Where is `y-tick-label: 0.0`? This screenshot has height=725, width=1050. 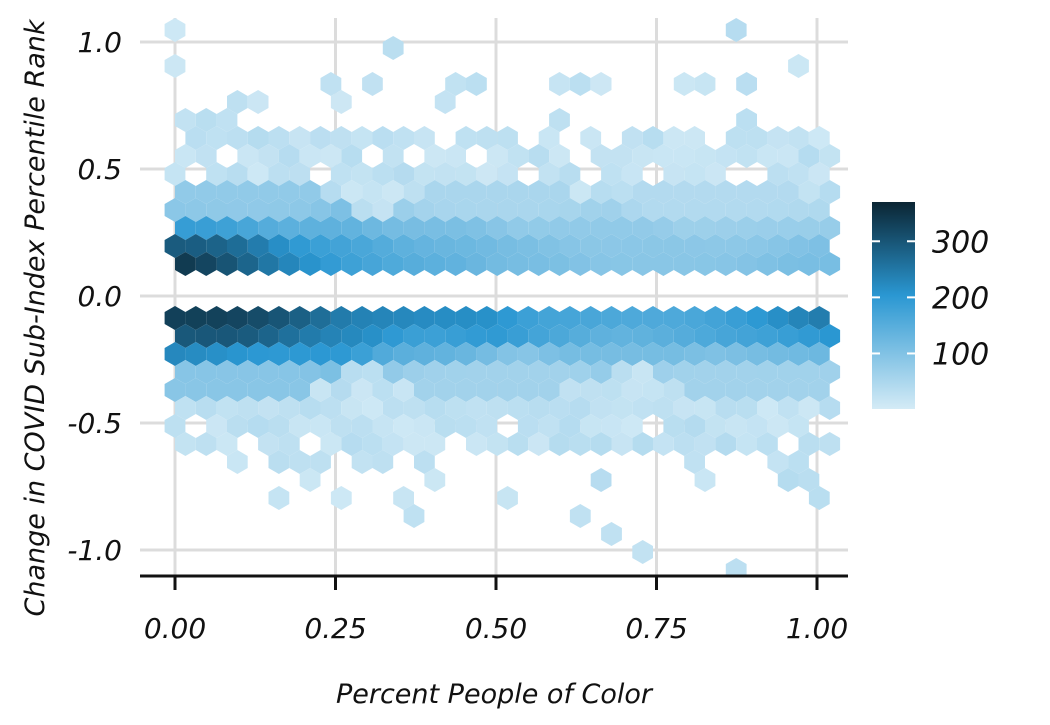
y-tick-label: 0.0 is located at coordinates (99, 296).